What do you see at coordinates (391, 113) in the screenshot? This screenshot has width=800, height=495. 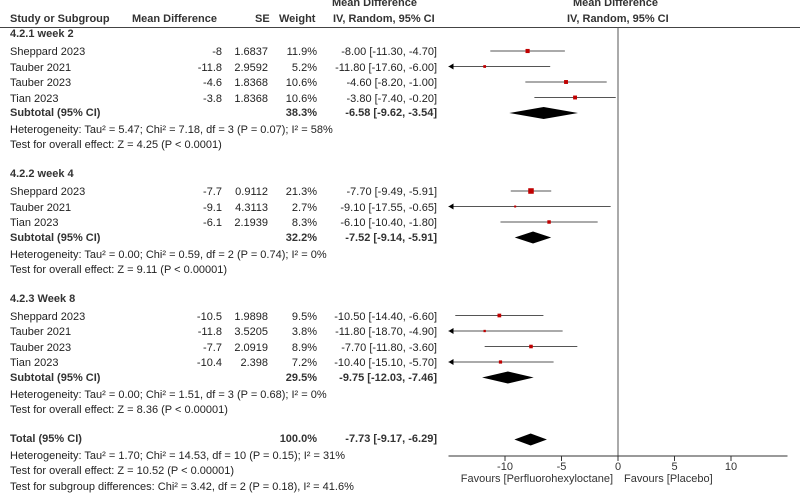 I see `subtotal-ci: -6.58 [-9.62, -3.54]` at bounding box center [391, 113].